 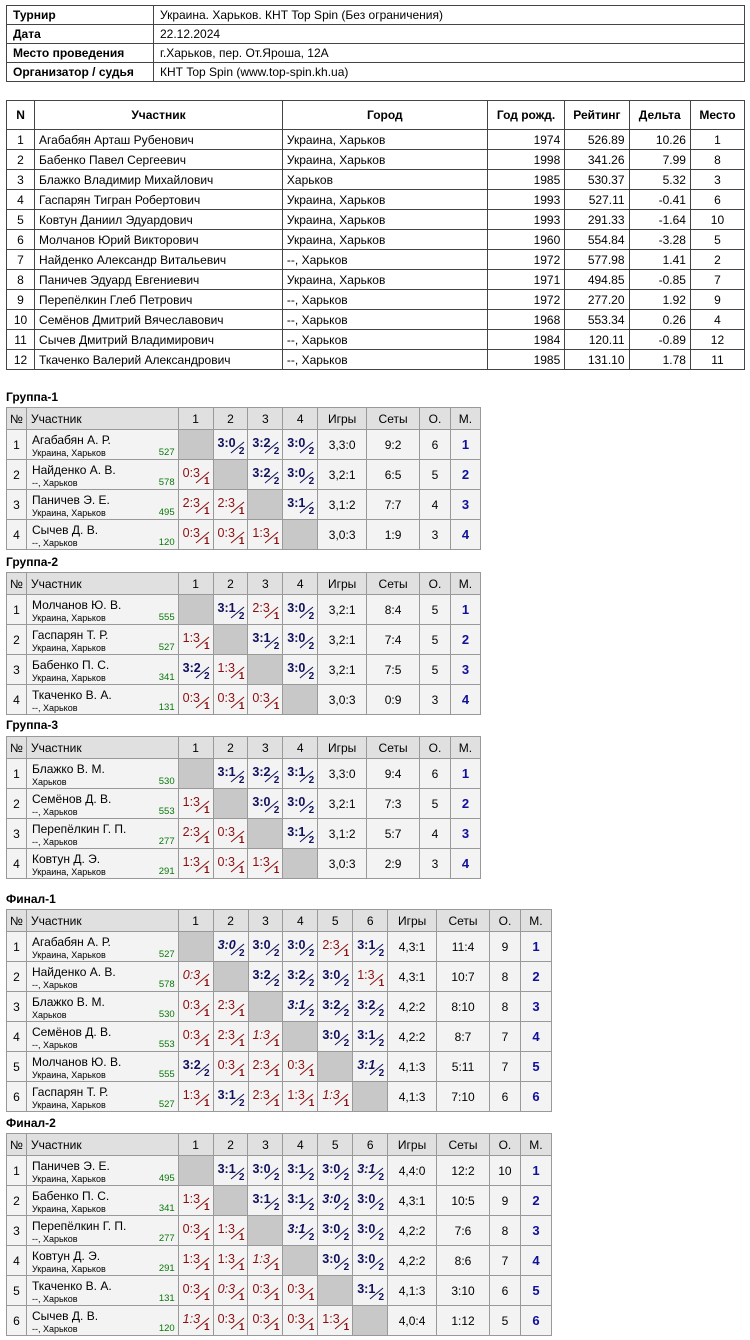 I want to click on match-result: 2:3 1, so click(x=265, y=1096).